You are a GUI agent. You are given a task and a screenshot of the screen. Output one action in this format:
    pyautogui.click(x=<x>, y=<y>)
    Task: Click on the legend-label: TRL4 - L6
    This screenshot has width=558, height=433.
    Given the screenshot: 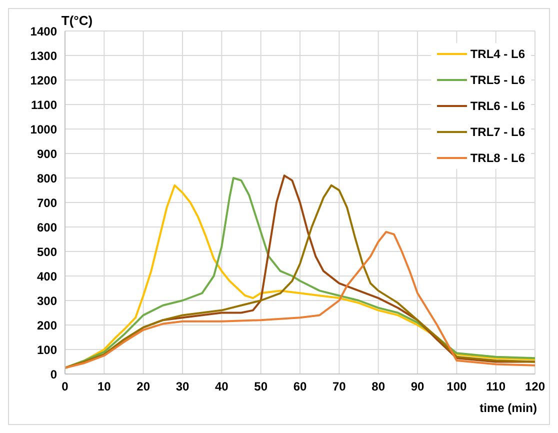 What is the action you would take?
    pyautogui.click(x=497, y=54)
    